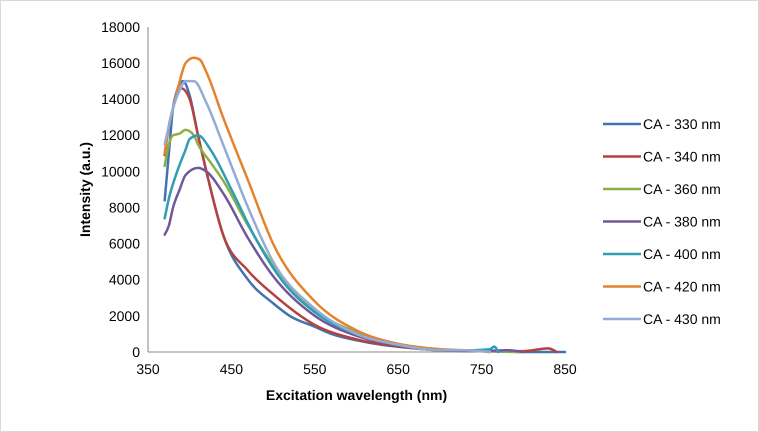  Describe the element at coordinates (682, 254) in the screenshot. I see `legend-label: CA - 400 nm` at that location.